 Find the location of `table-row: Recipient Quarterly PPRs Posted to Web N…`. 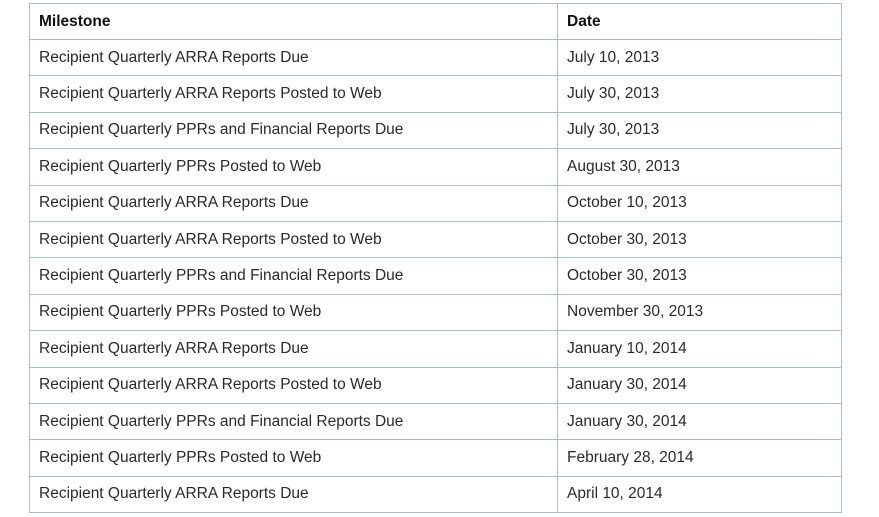

table-row: Recipient Quarterly PPRs Posted to Web N… is located at coordinates (435, 312).